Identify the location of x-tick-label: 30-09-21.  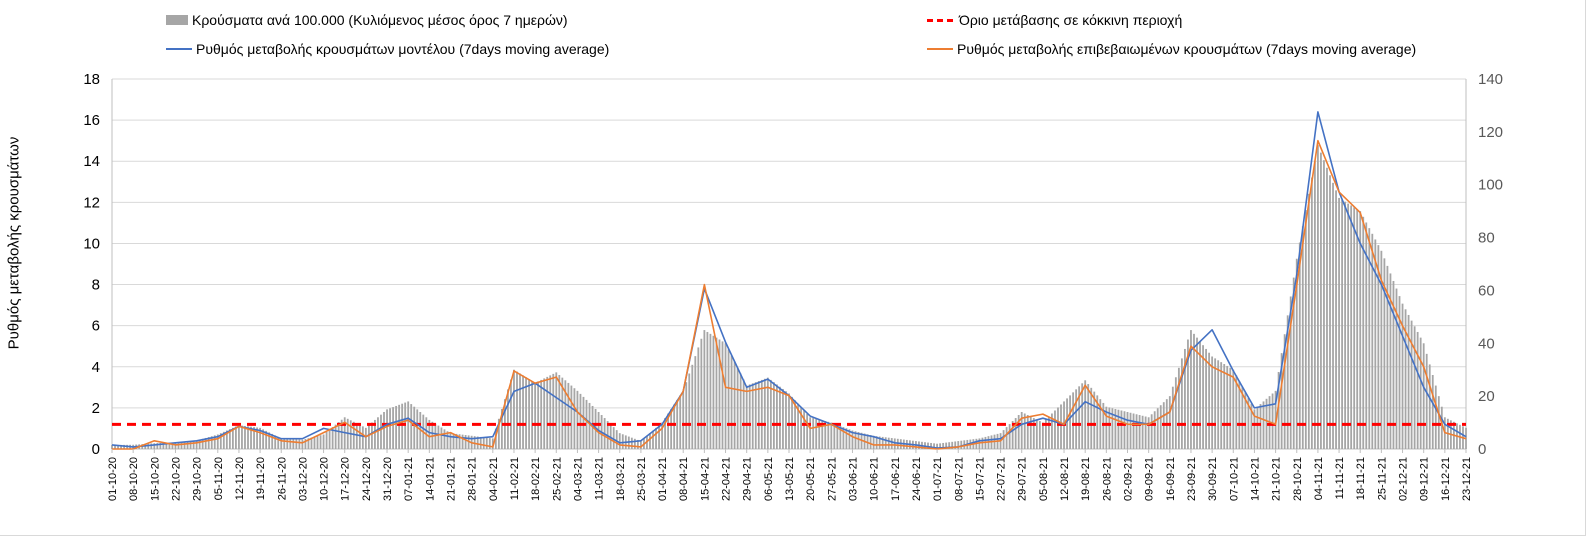
(1213, 479).